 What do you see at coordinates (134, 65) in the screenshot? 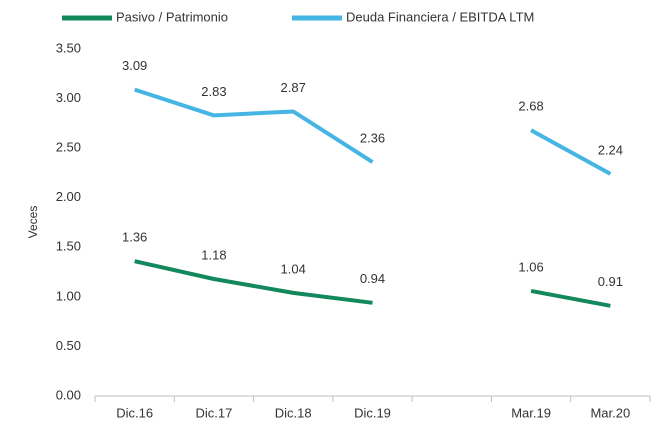
I see `data-label: 3.09` at bounding box center [134, 65].